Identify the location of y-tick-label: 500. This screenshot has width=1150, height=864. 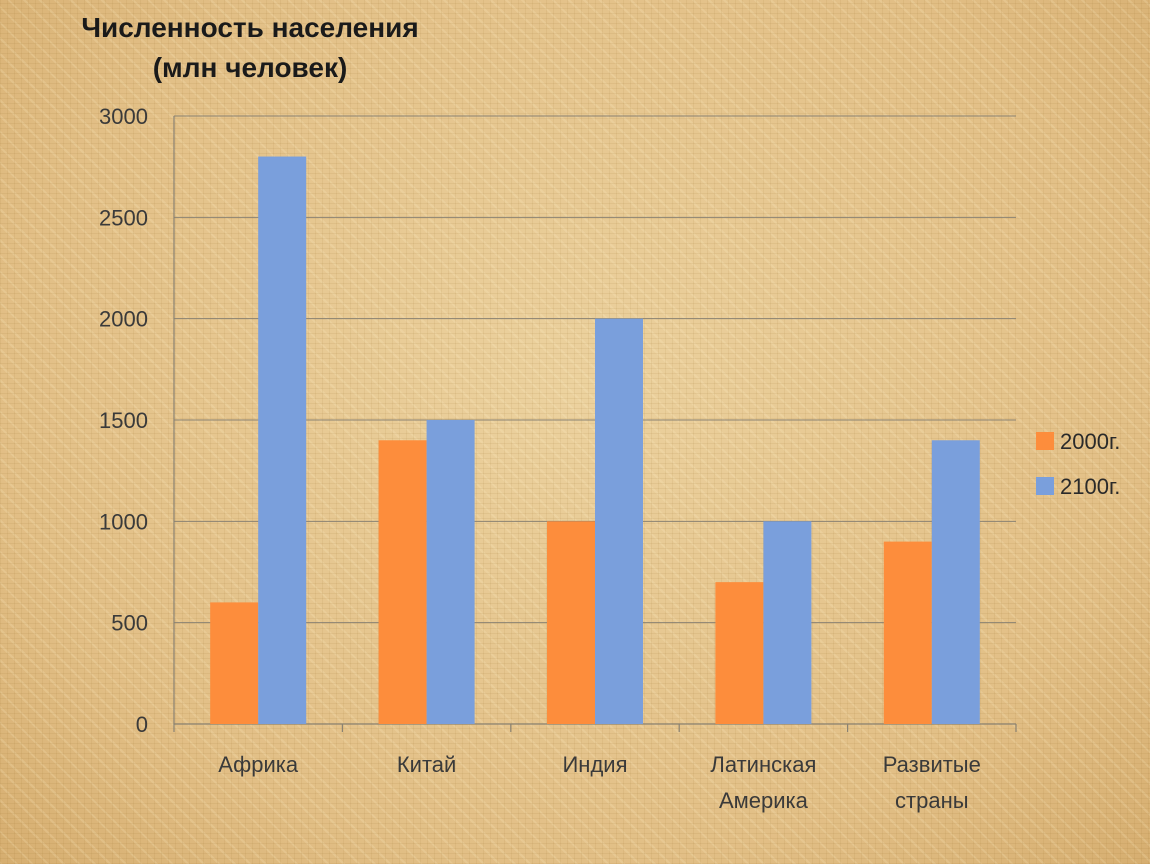
(129, 623).